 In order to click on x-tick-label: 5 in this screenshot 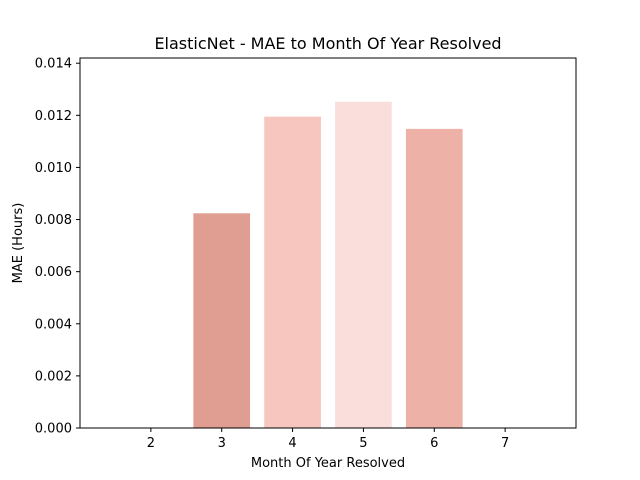, I will do `click(363, 443)`.